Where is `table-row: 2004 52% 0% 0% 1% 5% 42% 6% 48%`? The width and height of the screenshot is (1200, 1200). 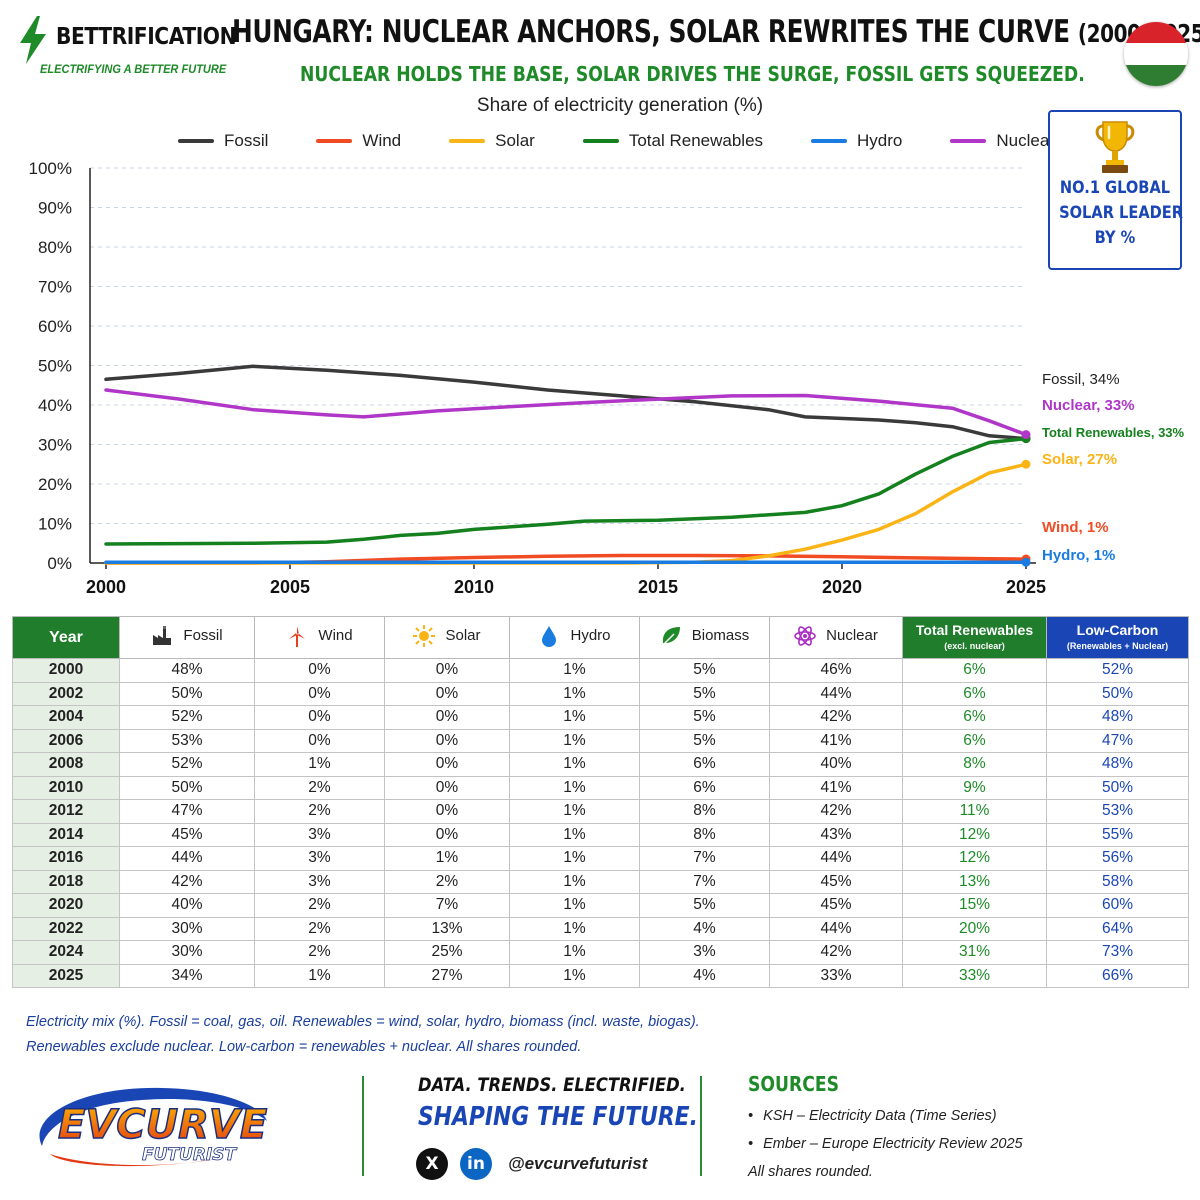 table-row: 2004 52% 0% 0% 1% 5% 42% 6% 48% is located at coordinates (600, 717).